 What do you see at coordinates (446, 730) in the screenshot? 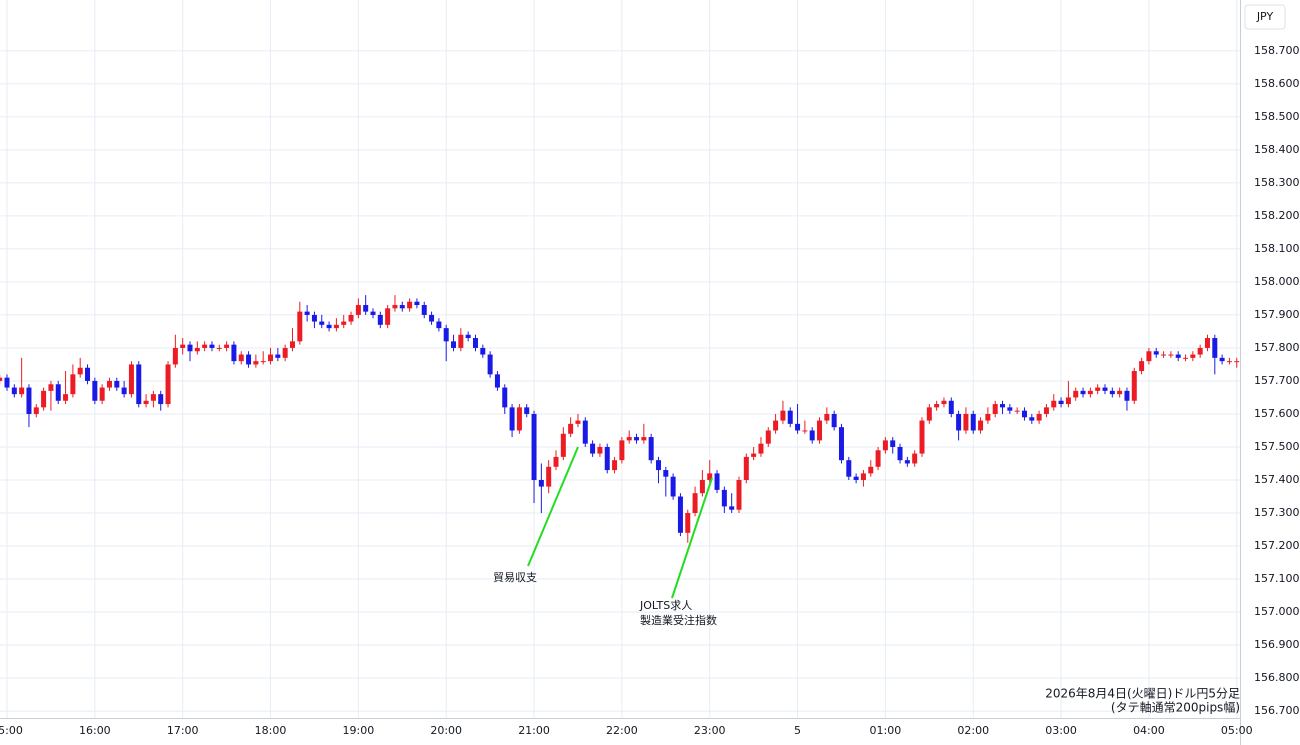
I see `x-tick-label: 20:00` at bounding box center [446, 730].